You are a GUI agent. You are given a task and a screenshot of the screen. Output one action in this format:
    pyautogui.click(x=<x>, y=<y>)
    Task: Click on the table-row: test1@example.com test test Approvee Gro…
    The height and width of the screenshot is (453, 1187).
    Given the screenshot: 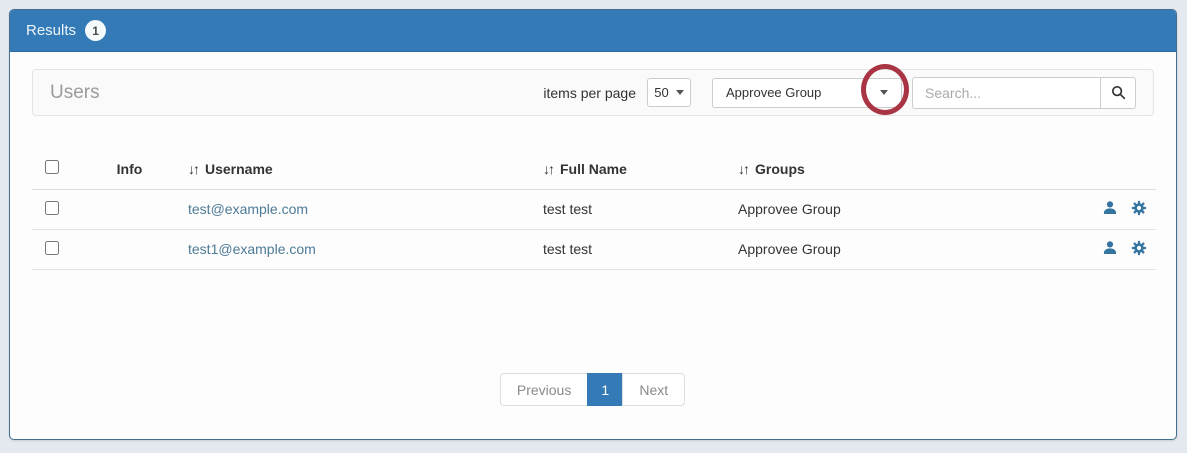 What is the action you would take?
    pyautogui.click(x=594, y=249)
    